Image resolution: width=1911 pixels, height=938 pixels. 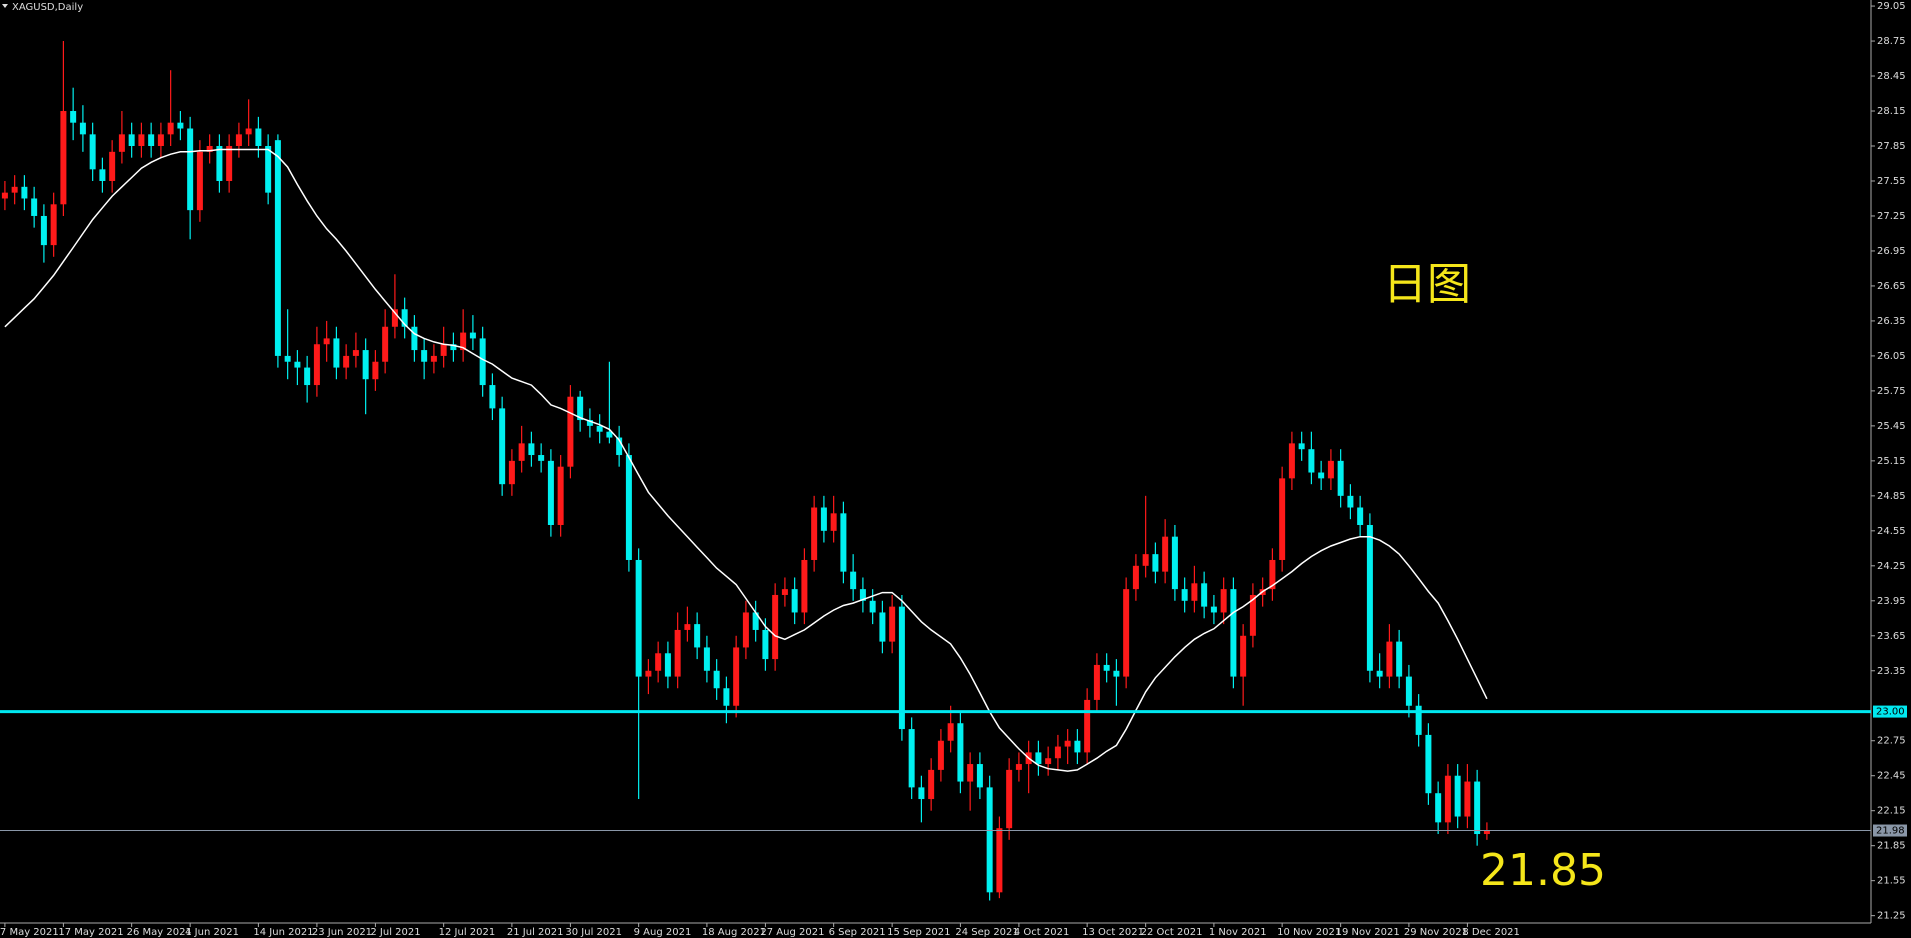 I want to click on y-tick-label: 23.65, so click(x=1891, y=636).